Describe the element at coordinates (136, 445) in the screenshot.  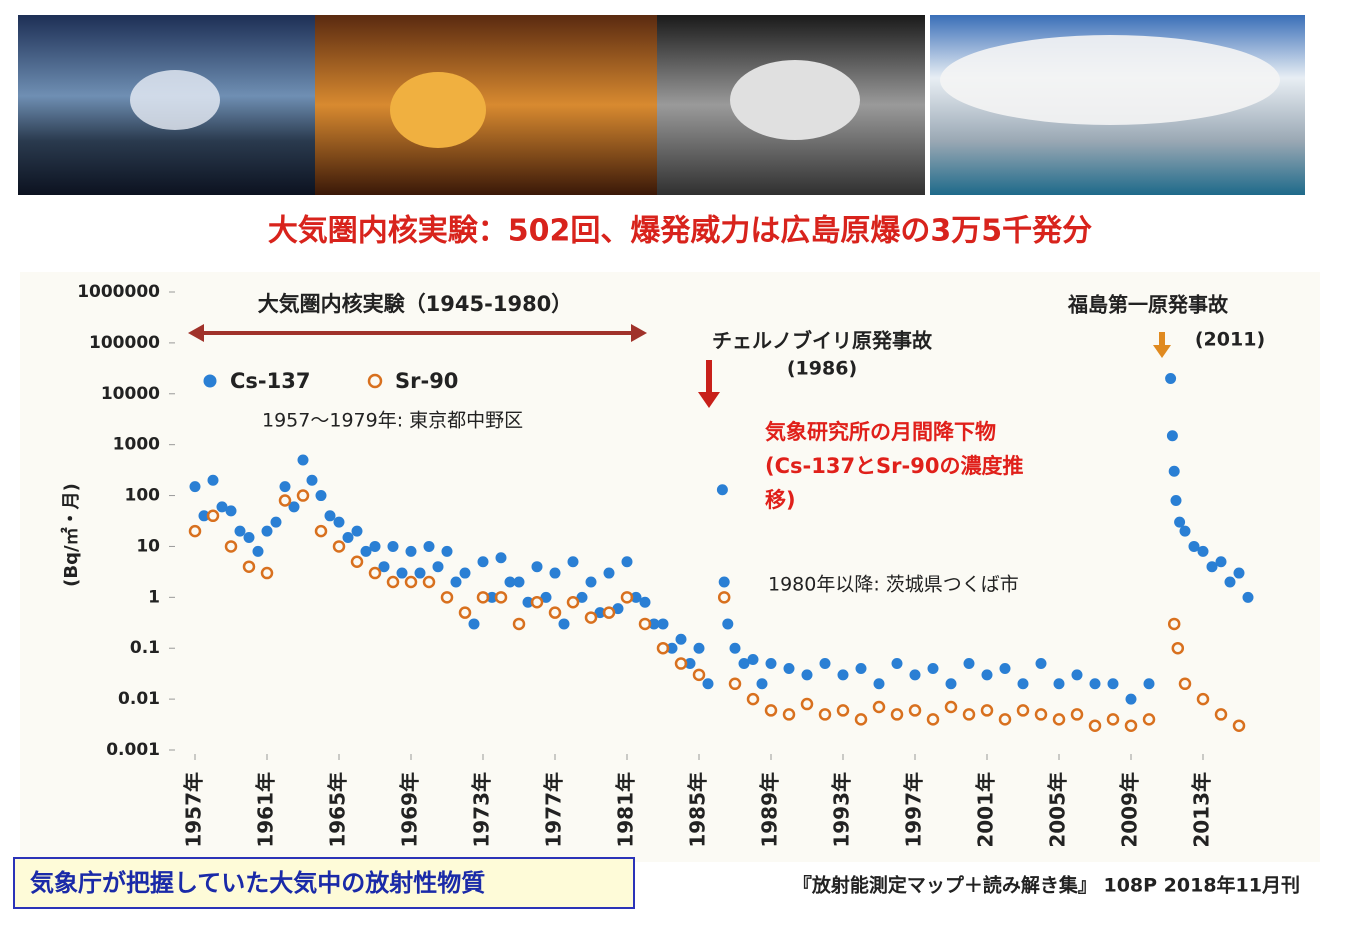
I see `y-tick-label: 1000` at that location.